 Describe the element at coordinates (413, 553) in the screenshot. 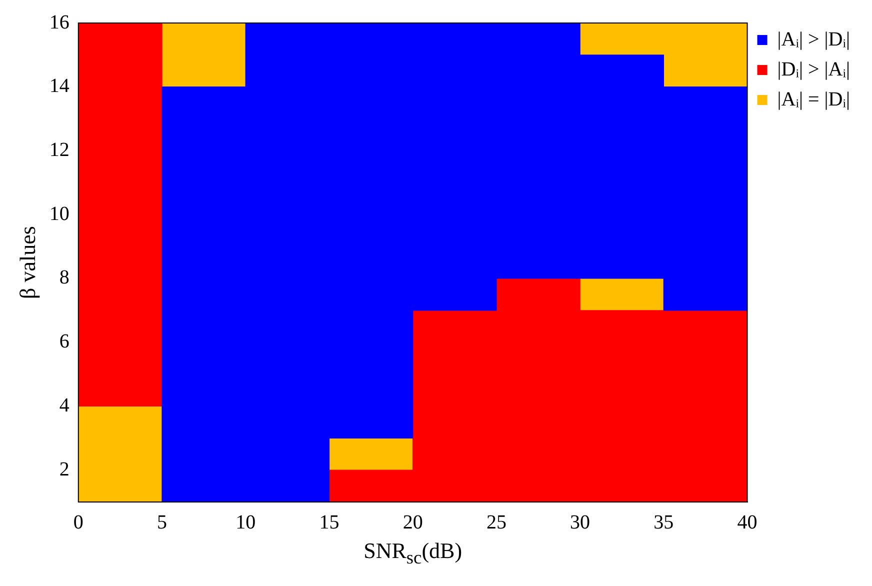

I see `x-axis-title: SNR$_{sc}$(dB)` at that location.